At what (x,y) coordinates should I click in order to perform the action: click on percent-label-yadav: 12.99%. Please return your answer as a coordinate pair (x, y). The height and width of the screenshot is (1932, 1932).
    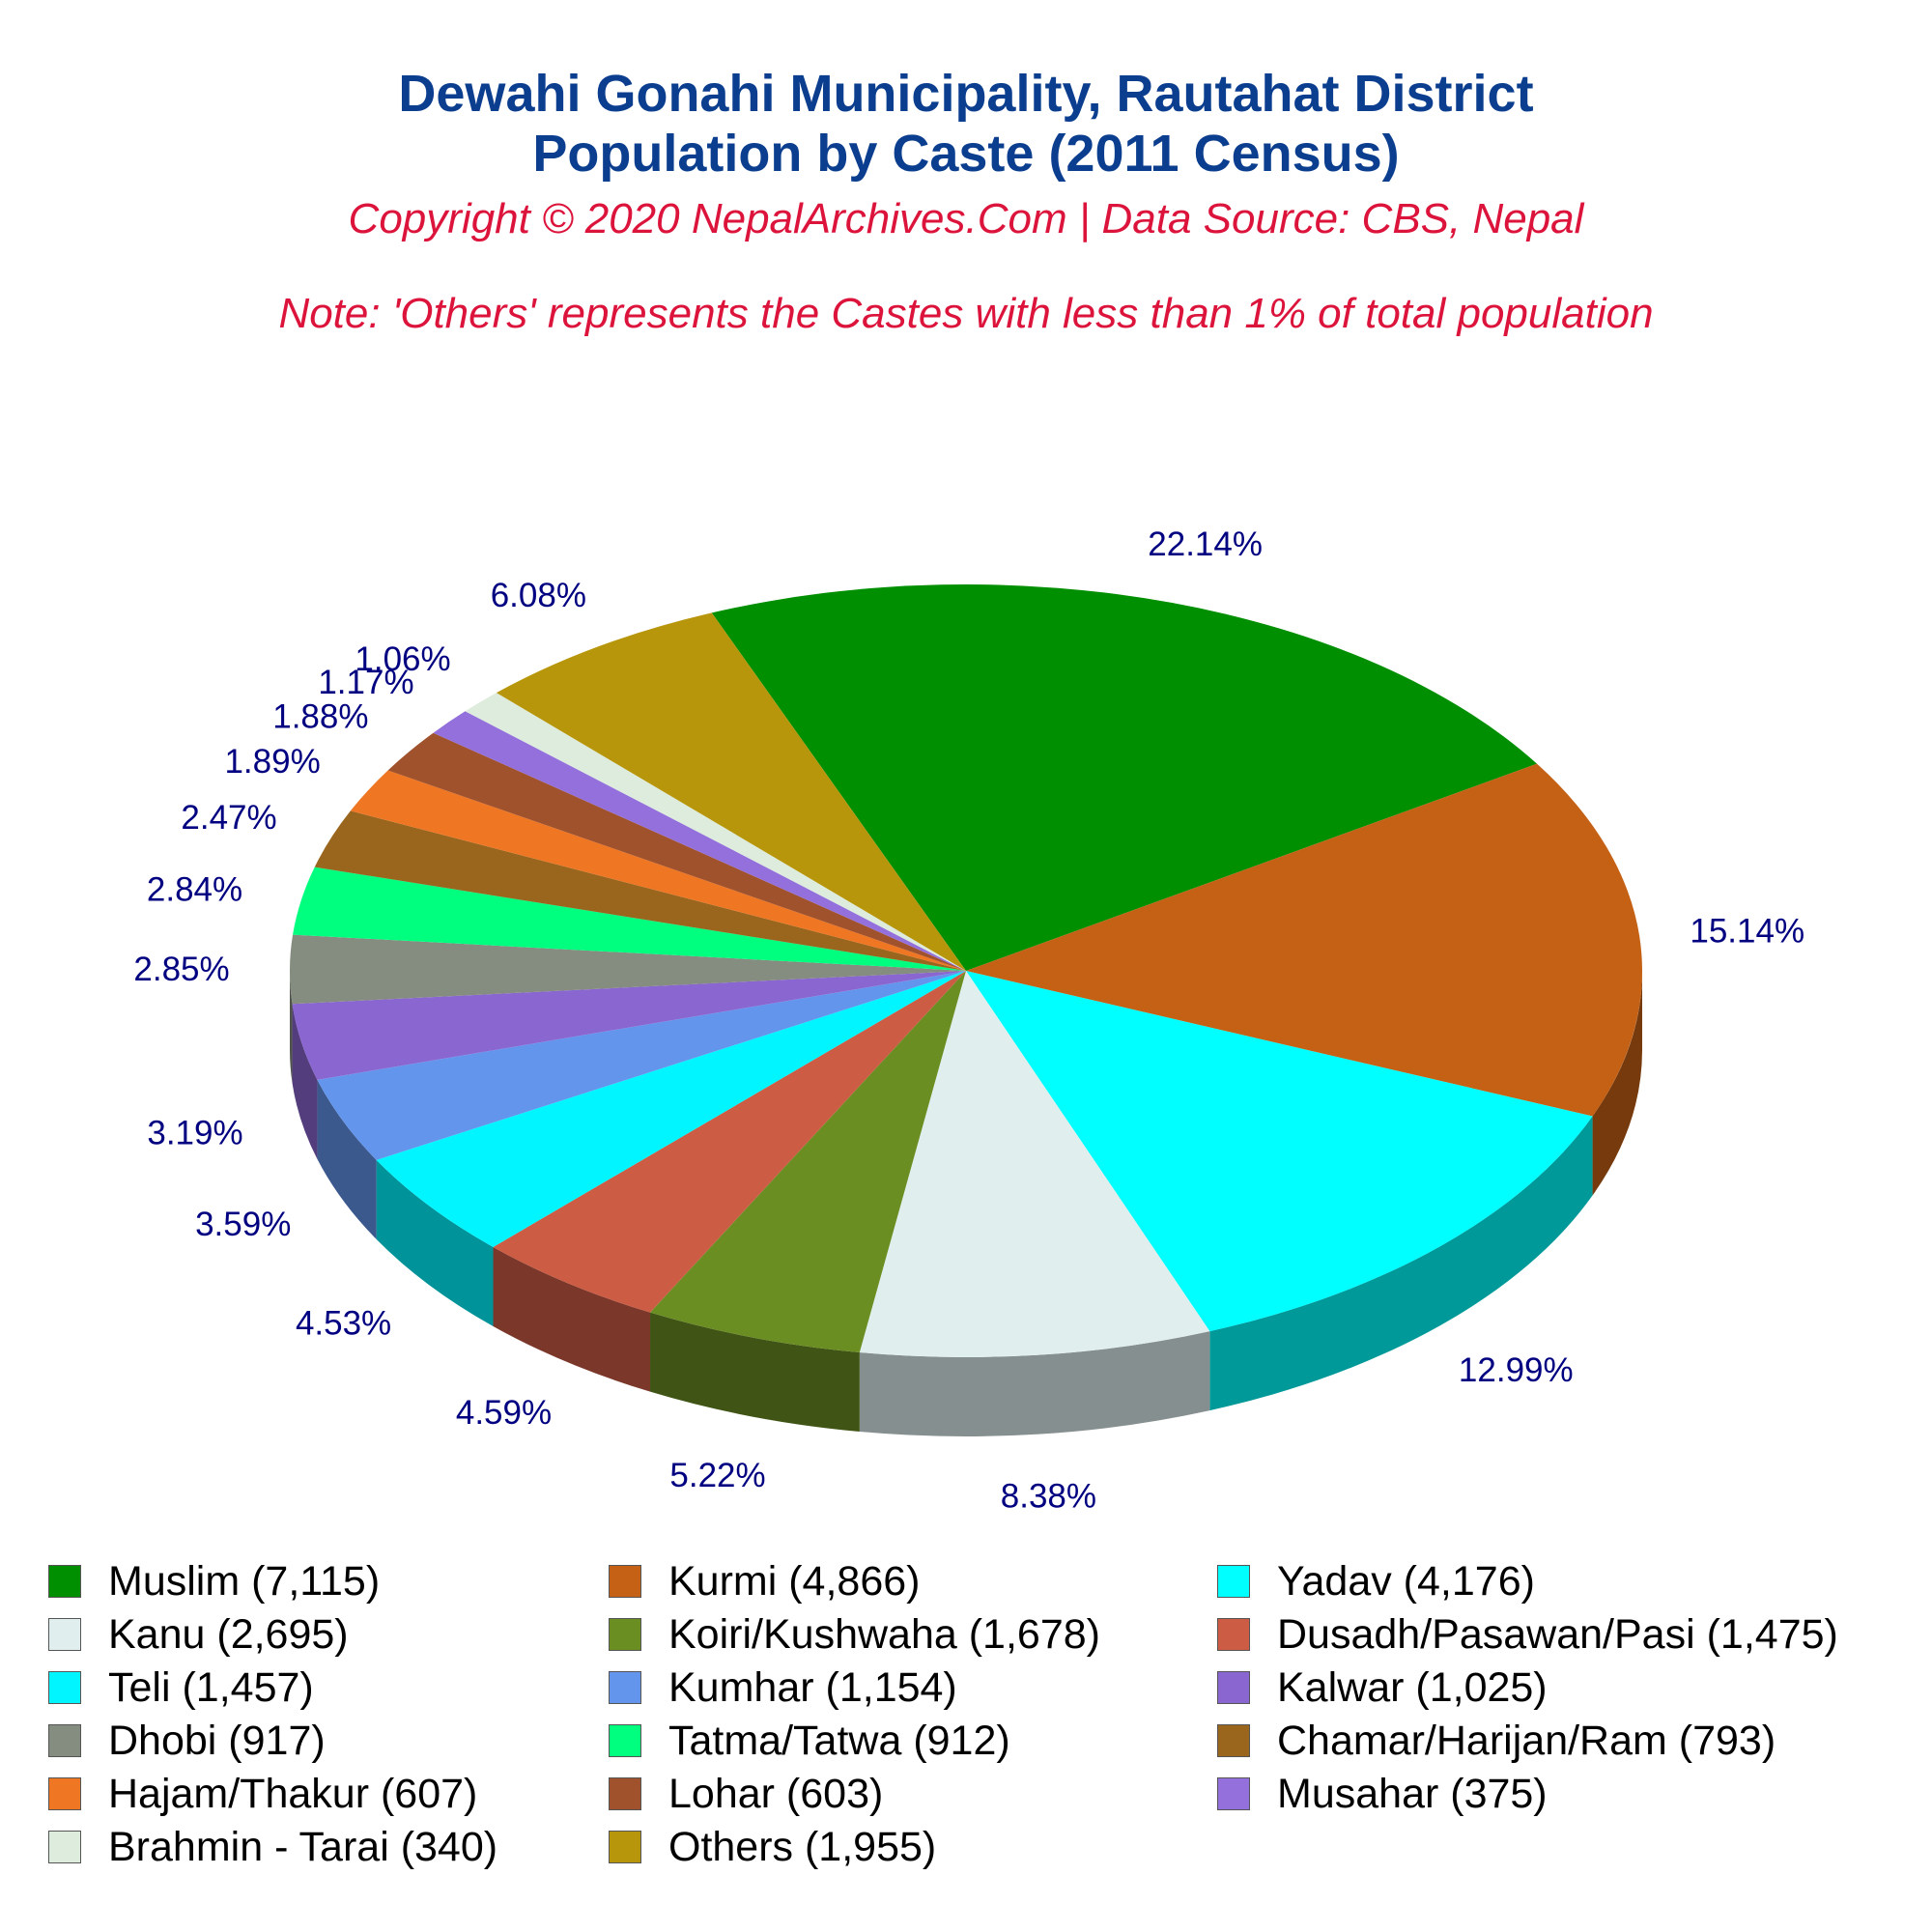
    Looking at the image, I should click on (1516, 1370).